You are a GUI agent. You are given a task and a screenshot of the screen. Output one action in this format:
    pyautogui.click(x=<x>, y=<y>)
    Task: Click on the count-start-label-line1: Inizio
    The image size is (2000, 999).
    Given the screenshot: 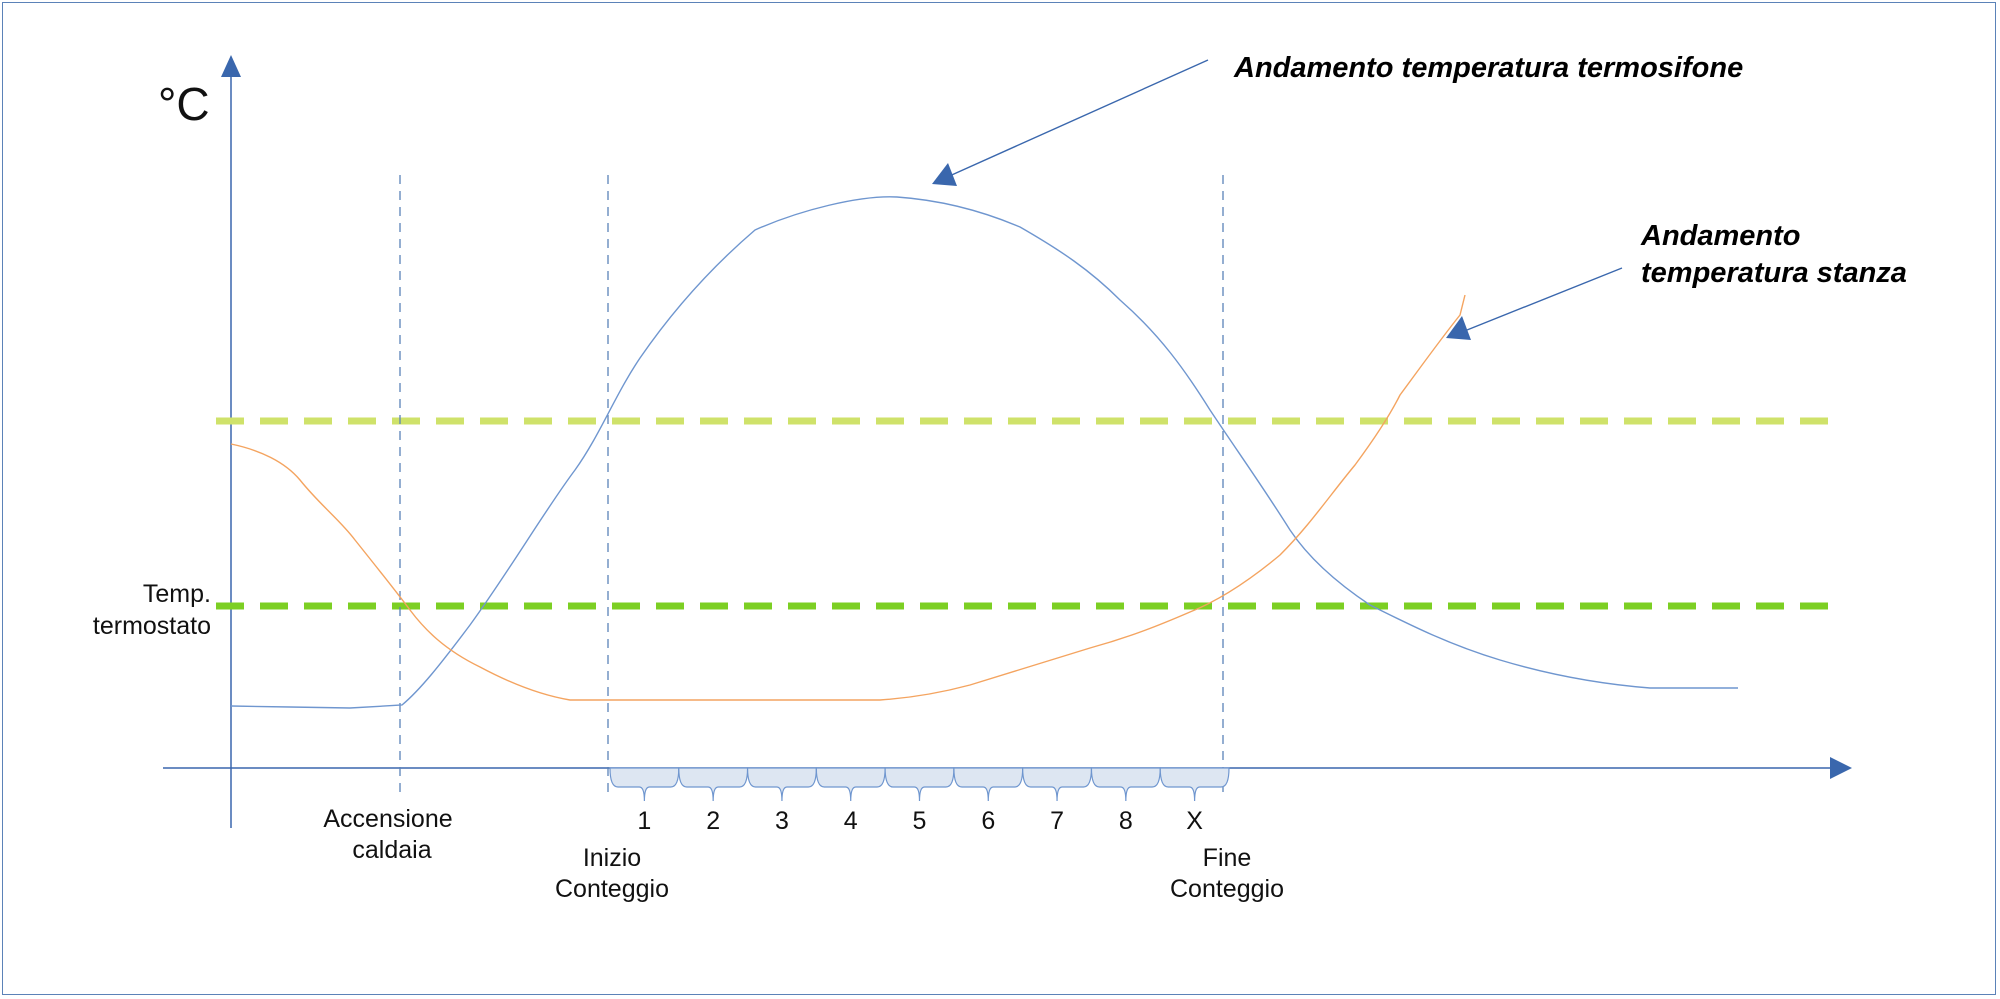 What is the action you would take?
    pyautogui.click(x=612, y=858)
    